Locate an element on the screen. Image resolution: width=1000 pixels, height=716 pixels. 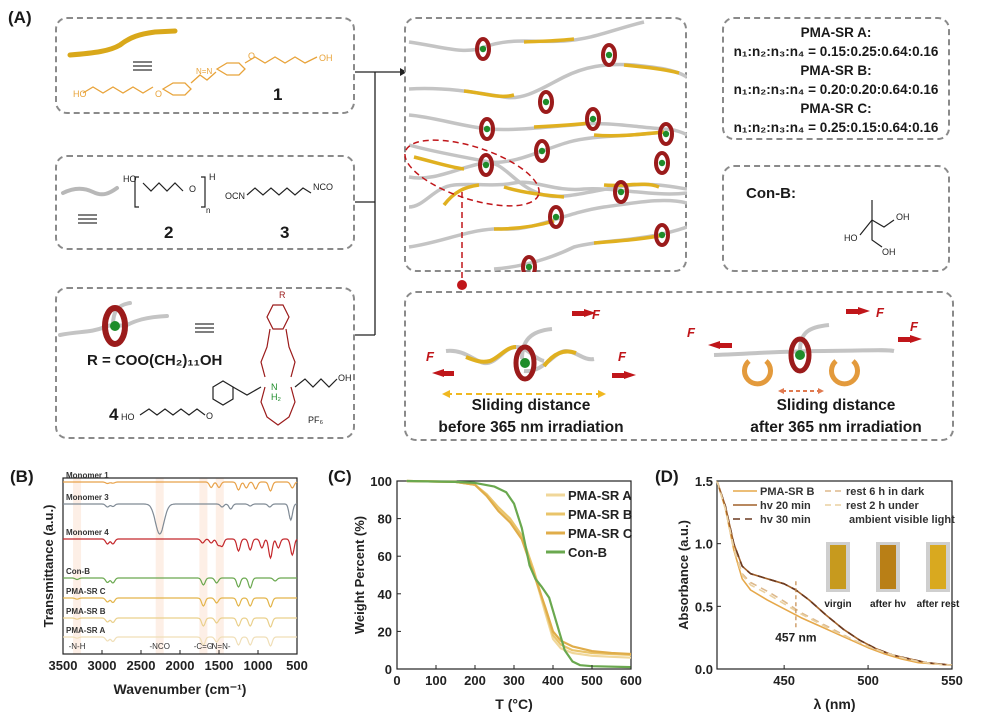
x-tick-label: 550 is located at coordinates (952, 680).